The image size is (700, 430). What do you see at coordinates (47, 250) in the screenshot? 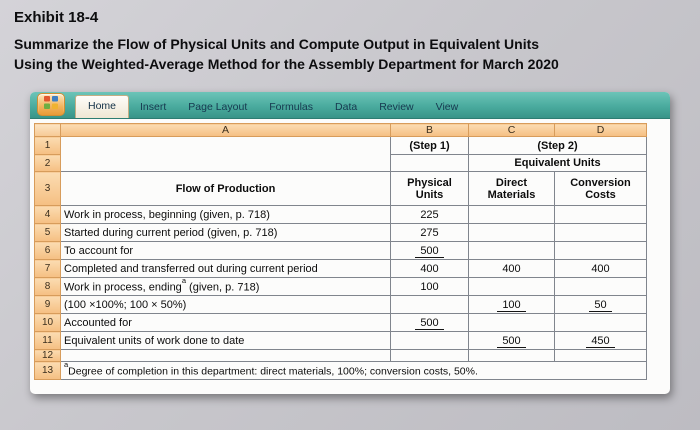
I see `row-number-6: 6` at bounding box center [47, 250].